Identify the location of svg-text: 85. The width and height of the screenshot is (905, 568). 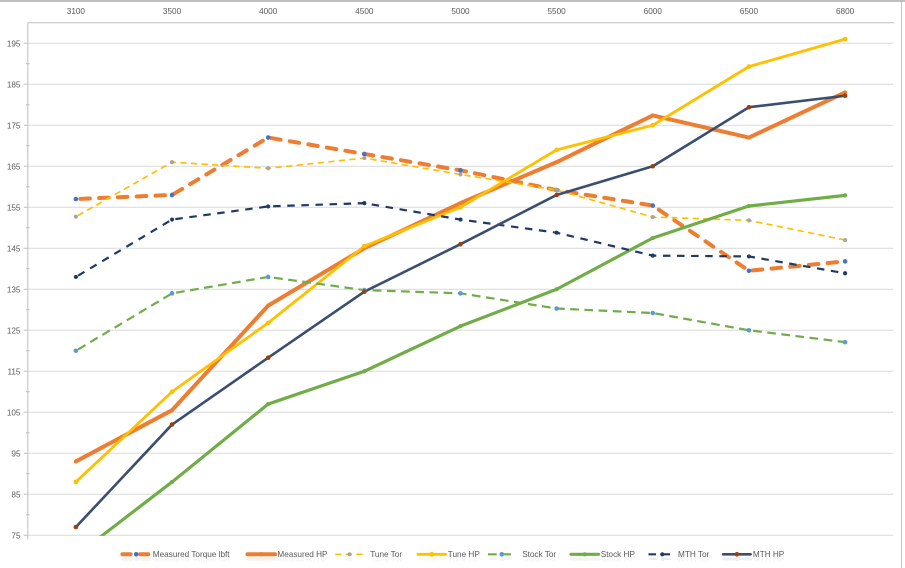
(16, 494).